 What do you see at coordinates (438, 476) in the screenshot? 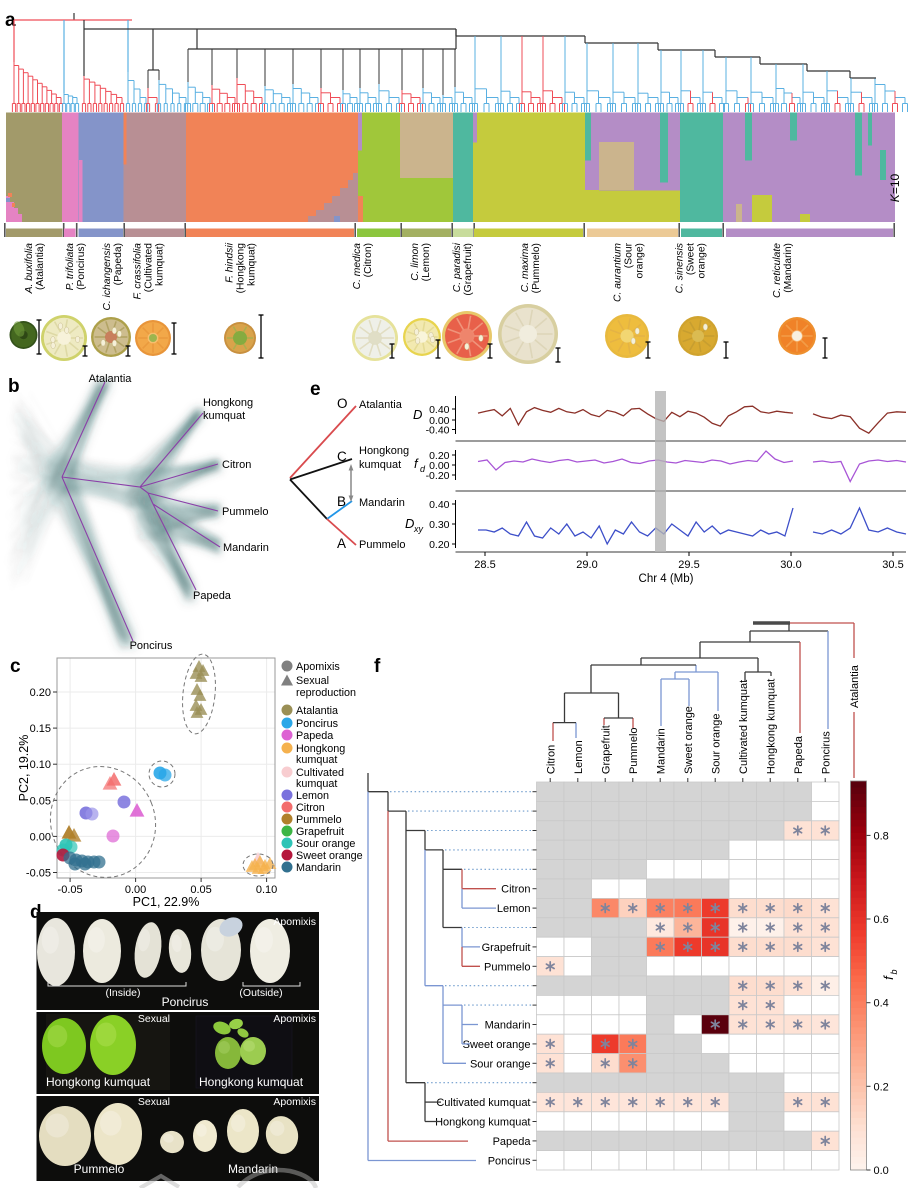
I see `svg-text: -0.20` at bounding box center [438, 476].